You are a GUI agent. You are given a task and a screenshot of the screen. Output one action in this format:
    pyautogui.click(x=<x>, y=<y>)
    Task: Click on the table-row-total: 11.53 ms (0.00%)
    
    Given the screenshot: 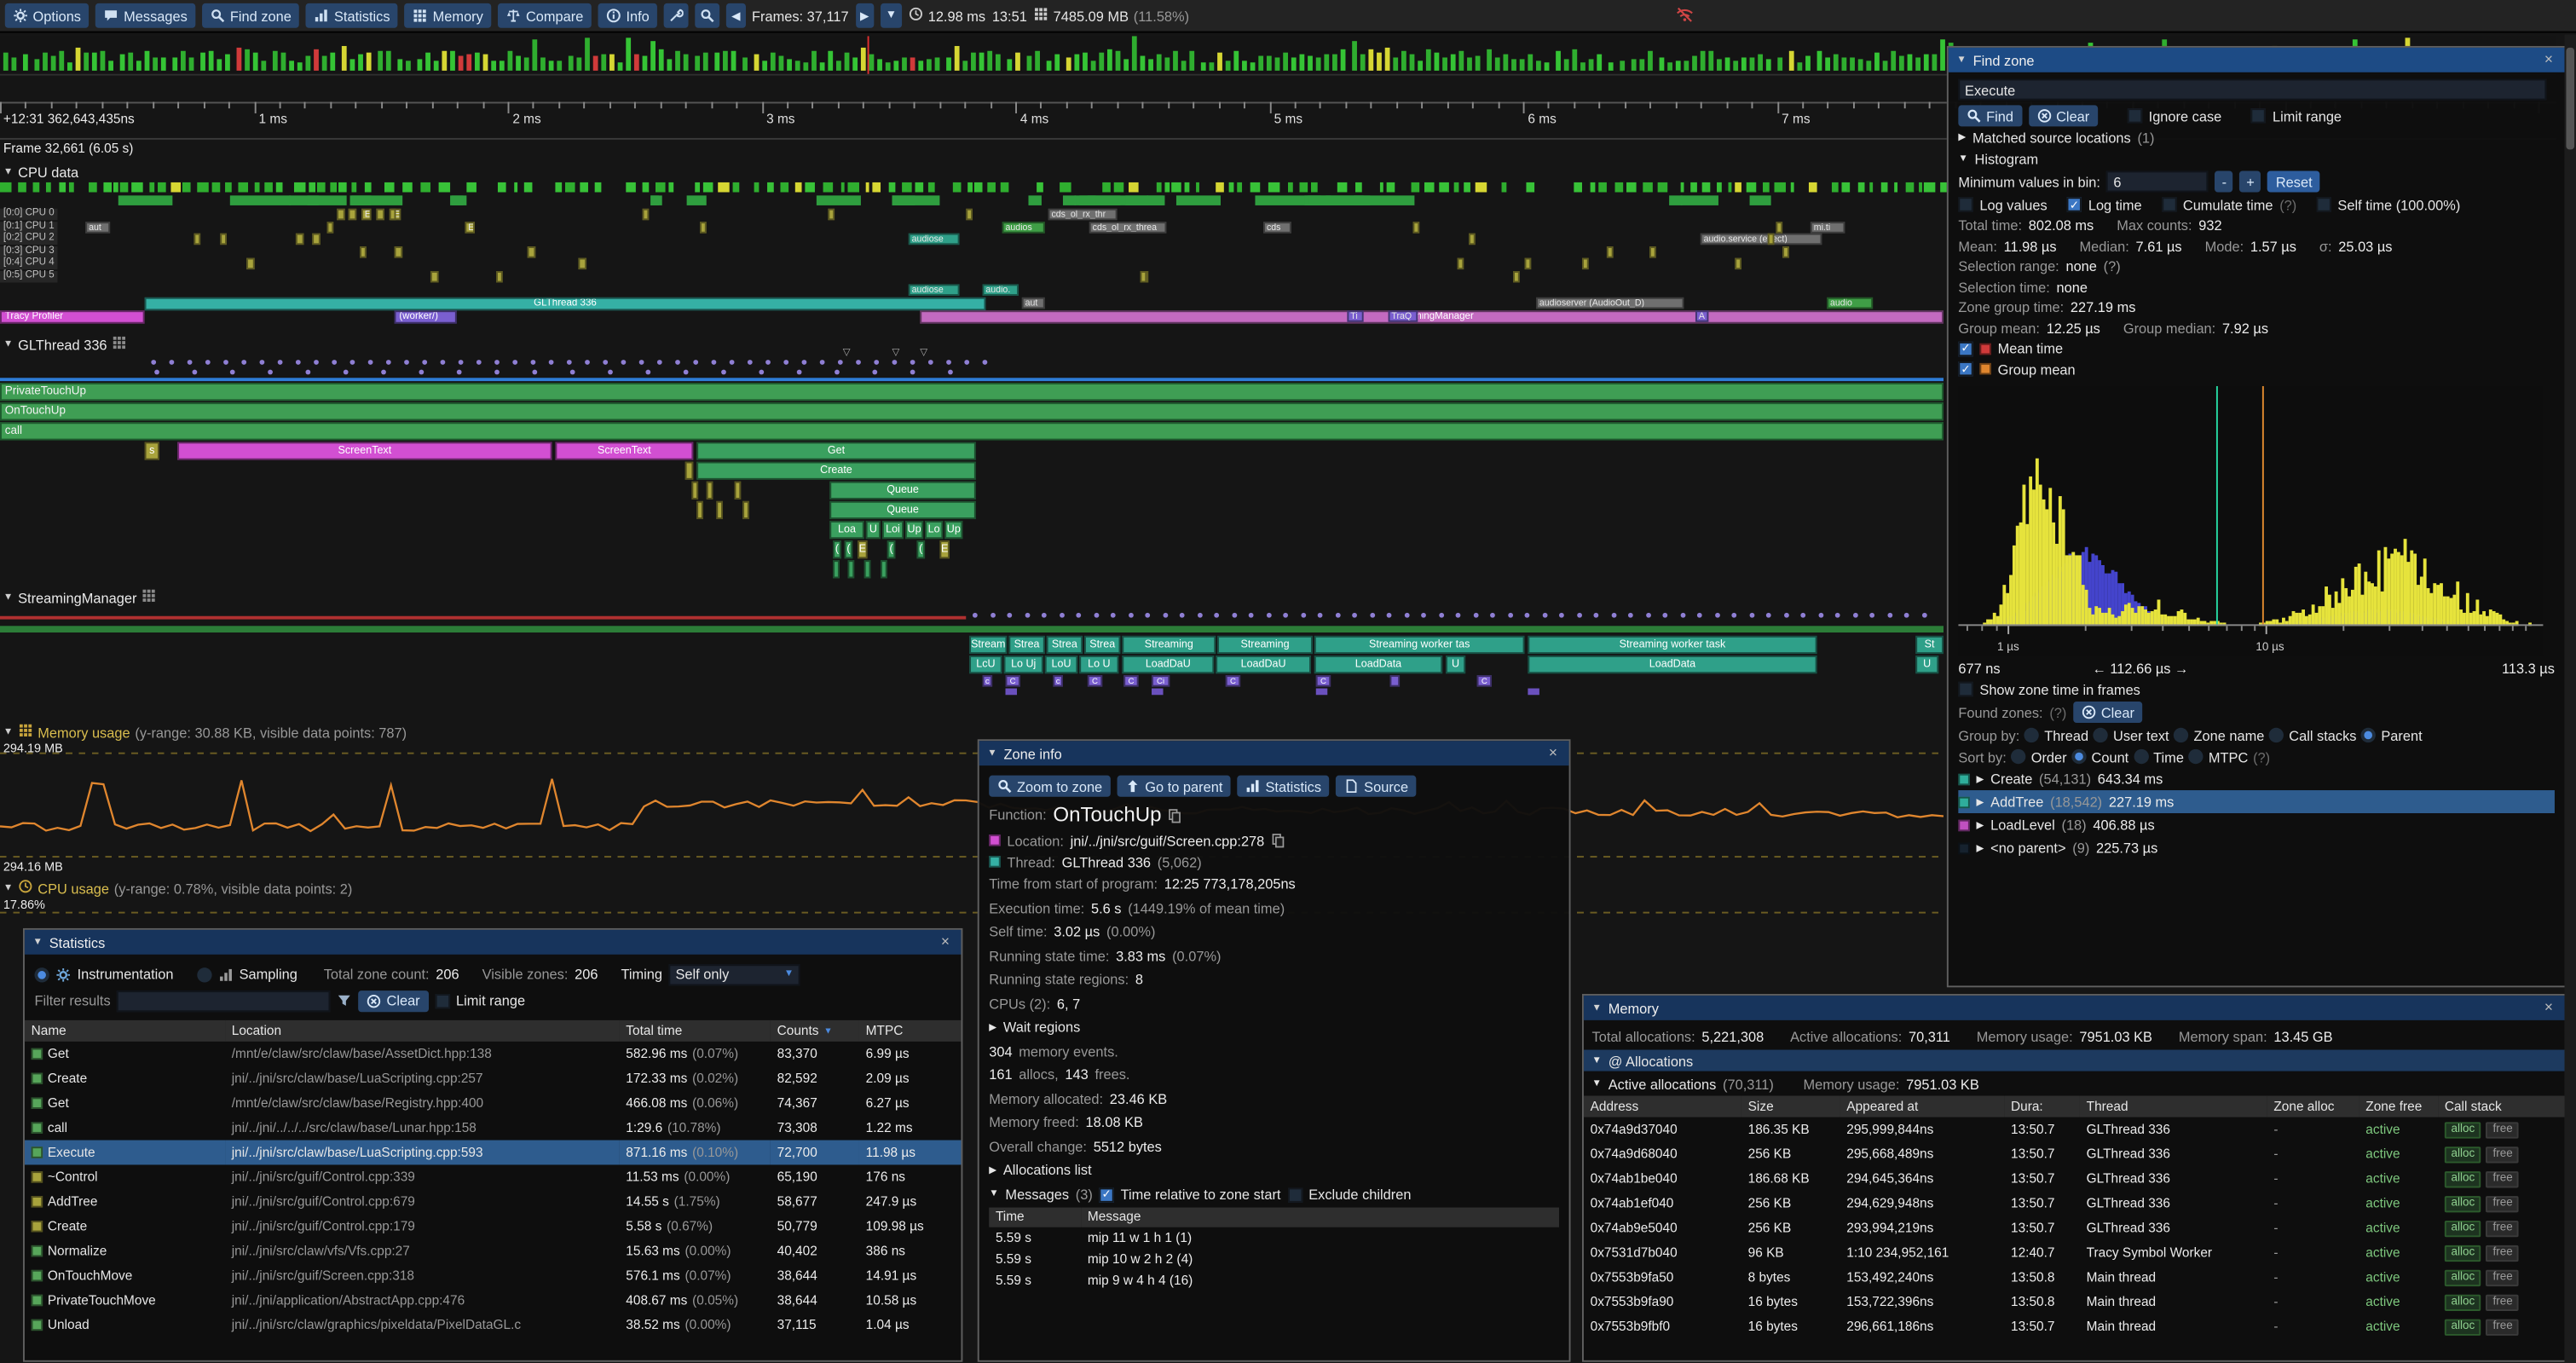 What is the action you would take?
    pyautogui.click(x=695, y=1176)
    